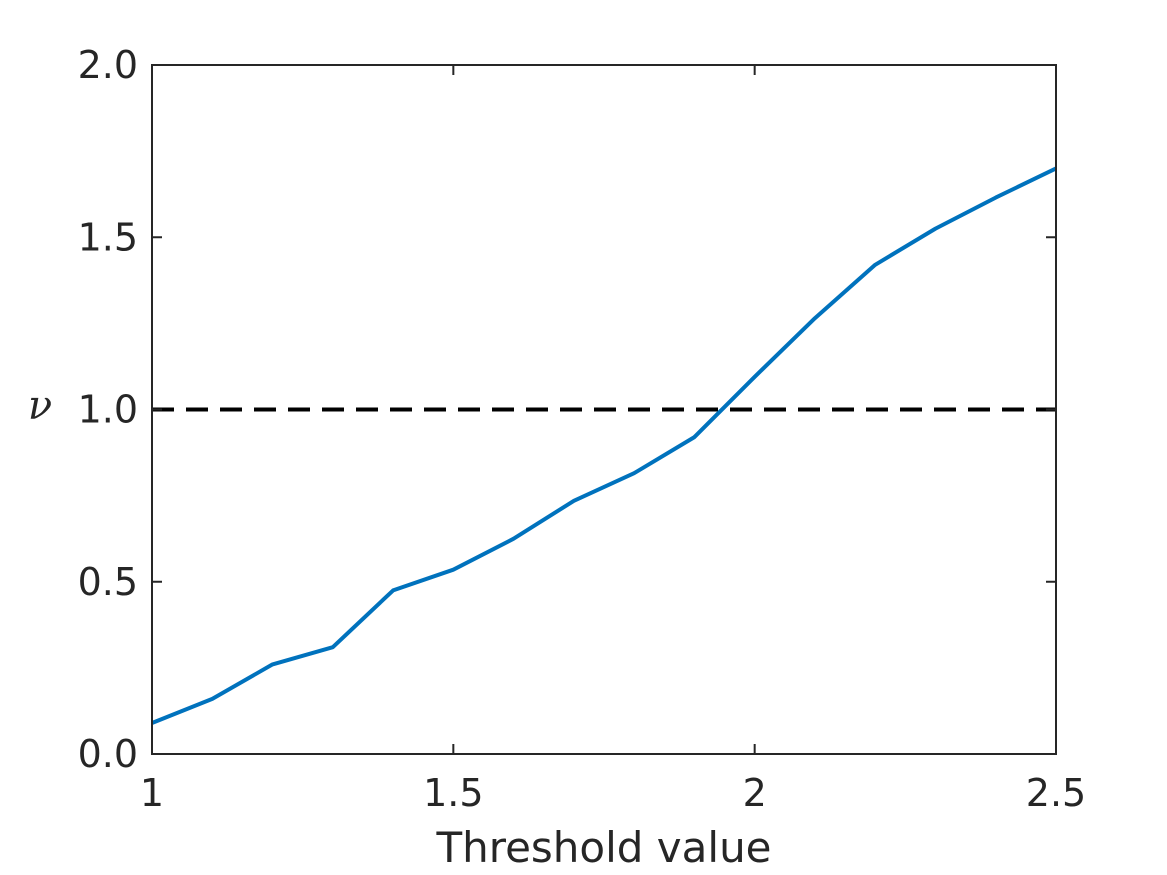 Image resolution: width=1167 pixels, height=875 pixels. I want to click on x-tick-label-3: 2.5, so click(1056, 793).